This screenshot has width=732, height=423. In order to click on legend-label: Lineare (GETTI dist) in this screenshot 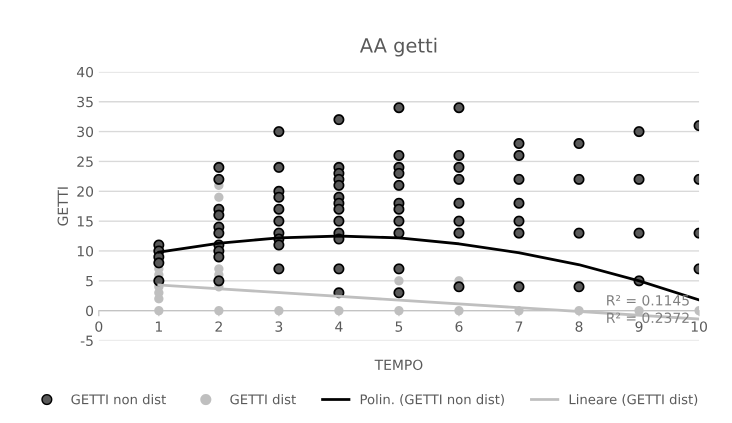, I will do `click(634, 400)`.